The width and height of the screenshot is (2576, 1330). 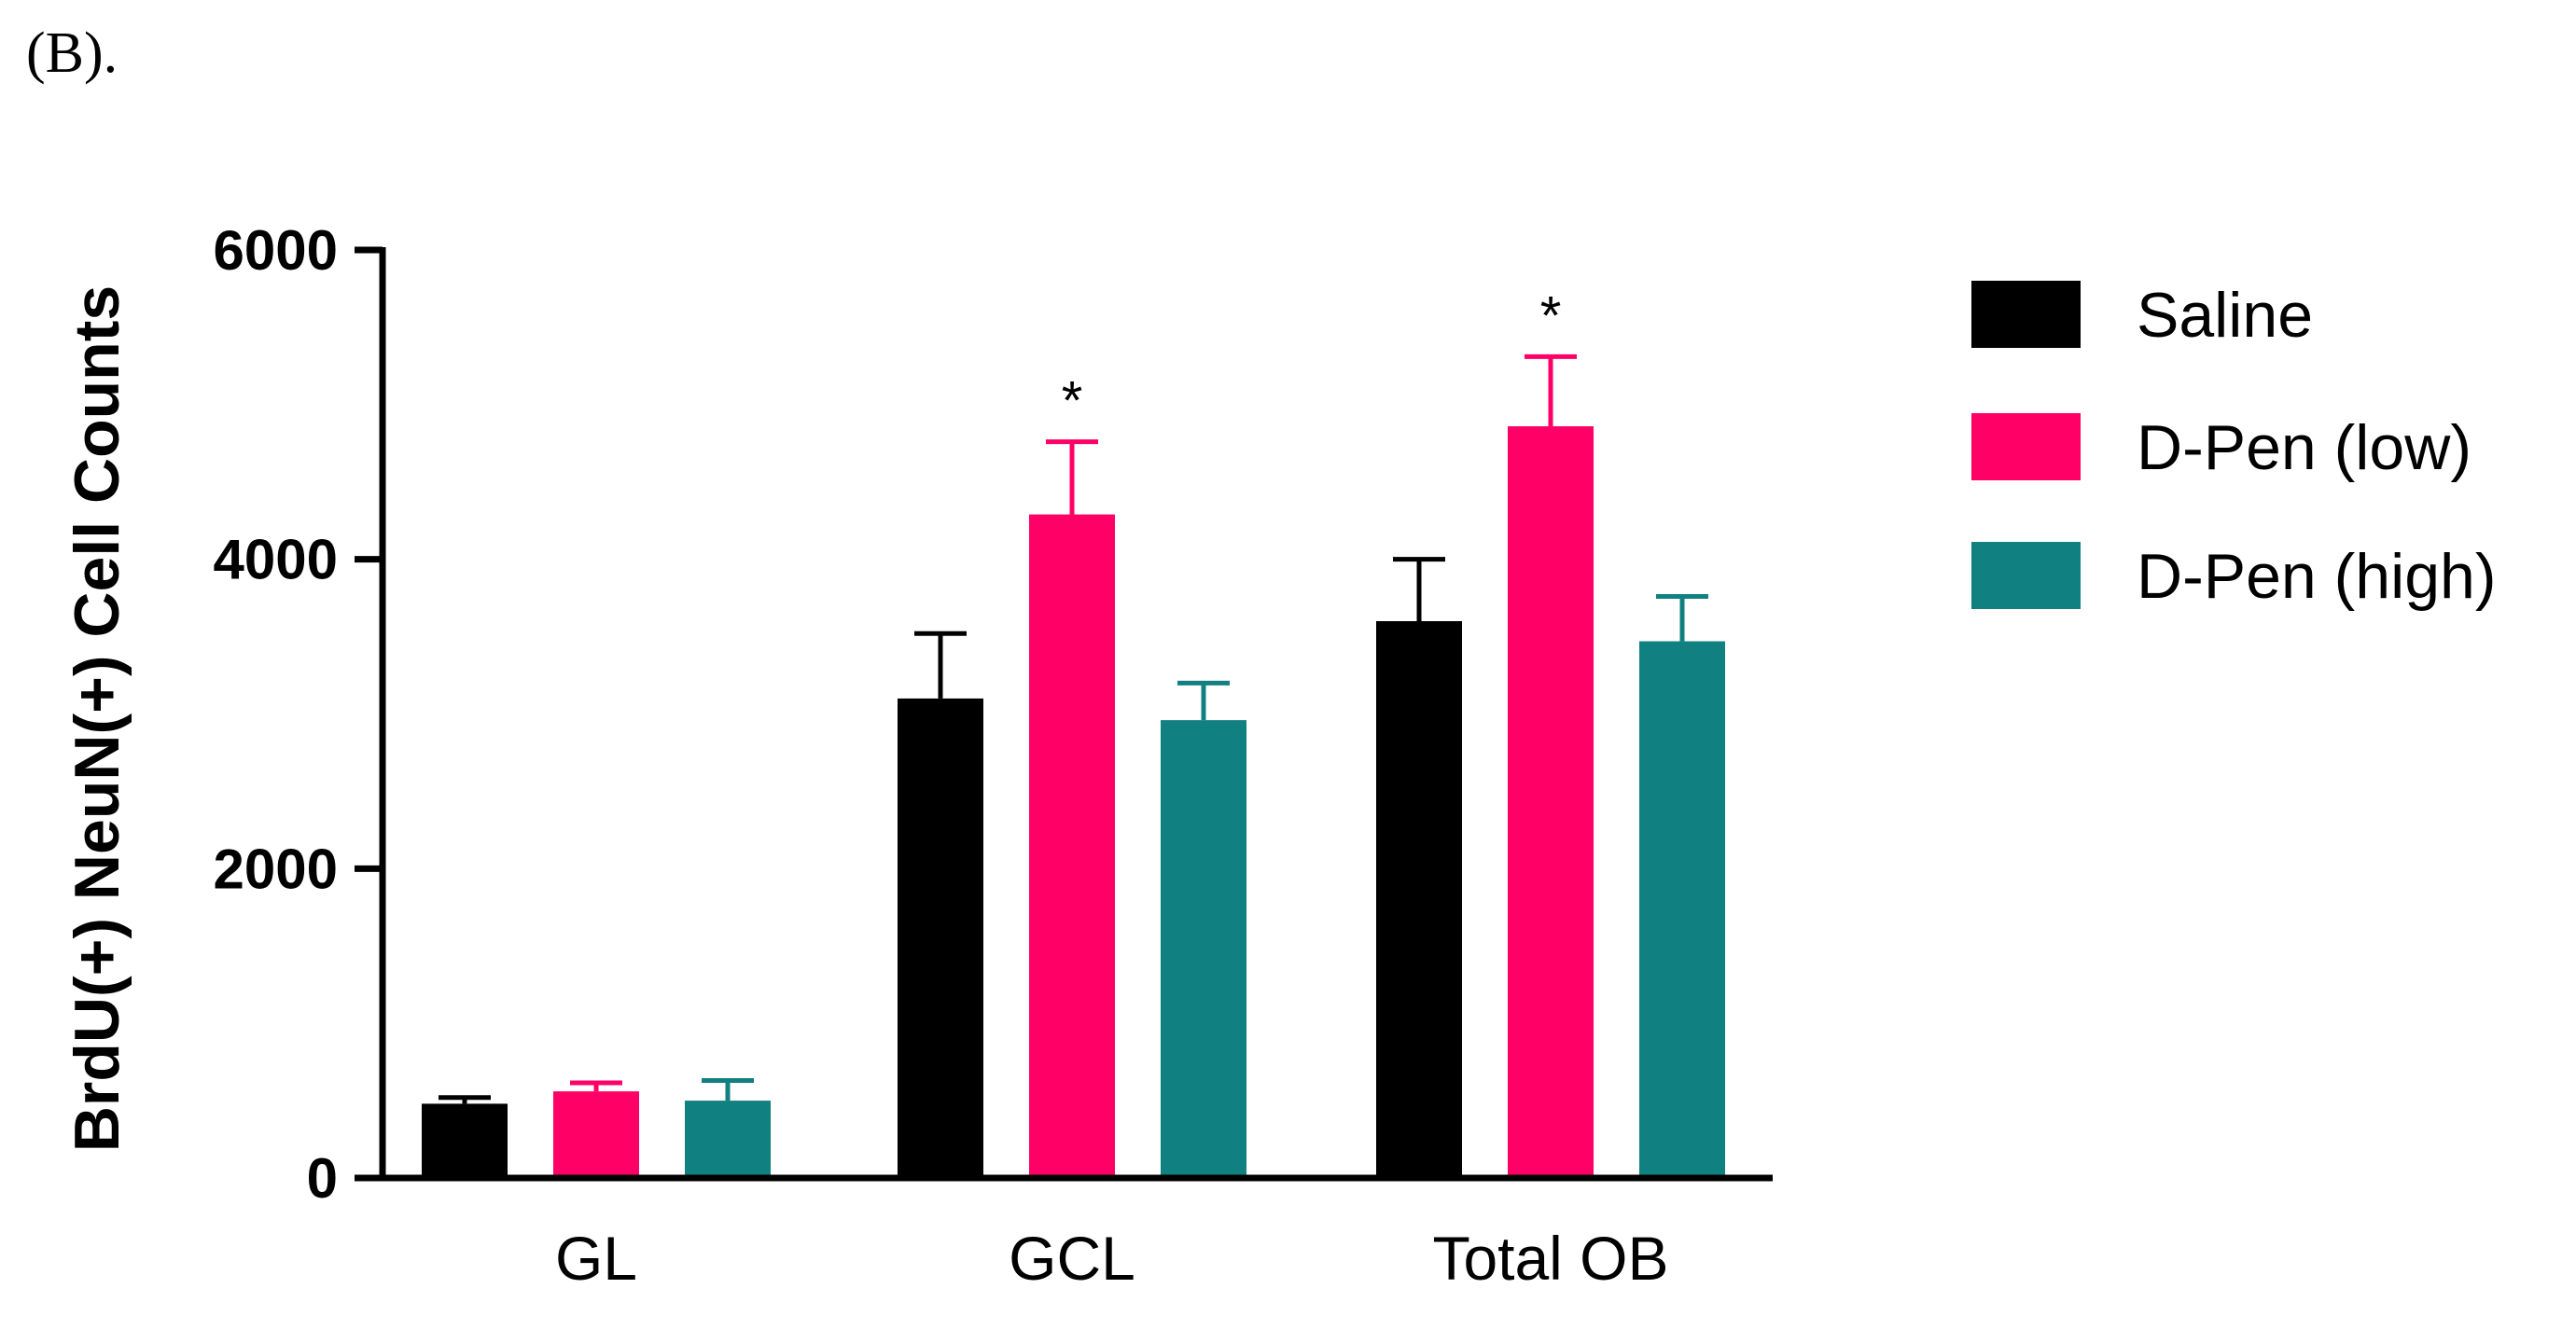 What do you see at coordinates (2317, 576) in the screenshot?
I see `legend-label-d-pen-high: D-Pen (high)` at bounding box center [2317, 576].